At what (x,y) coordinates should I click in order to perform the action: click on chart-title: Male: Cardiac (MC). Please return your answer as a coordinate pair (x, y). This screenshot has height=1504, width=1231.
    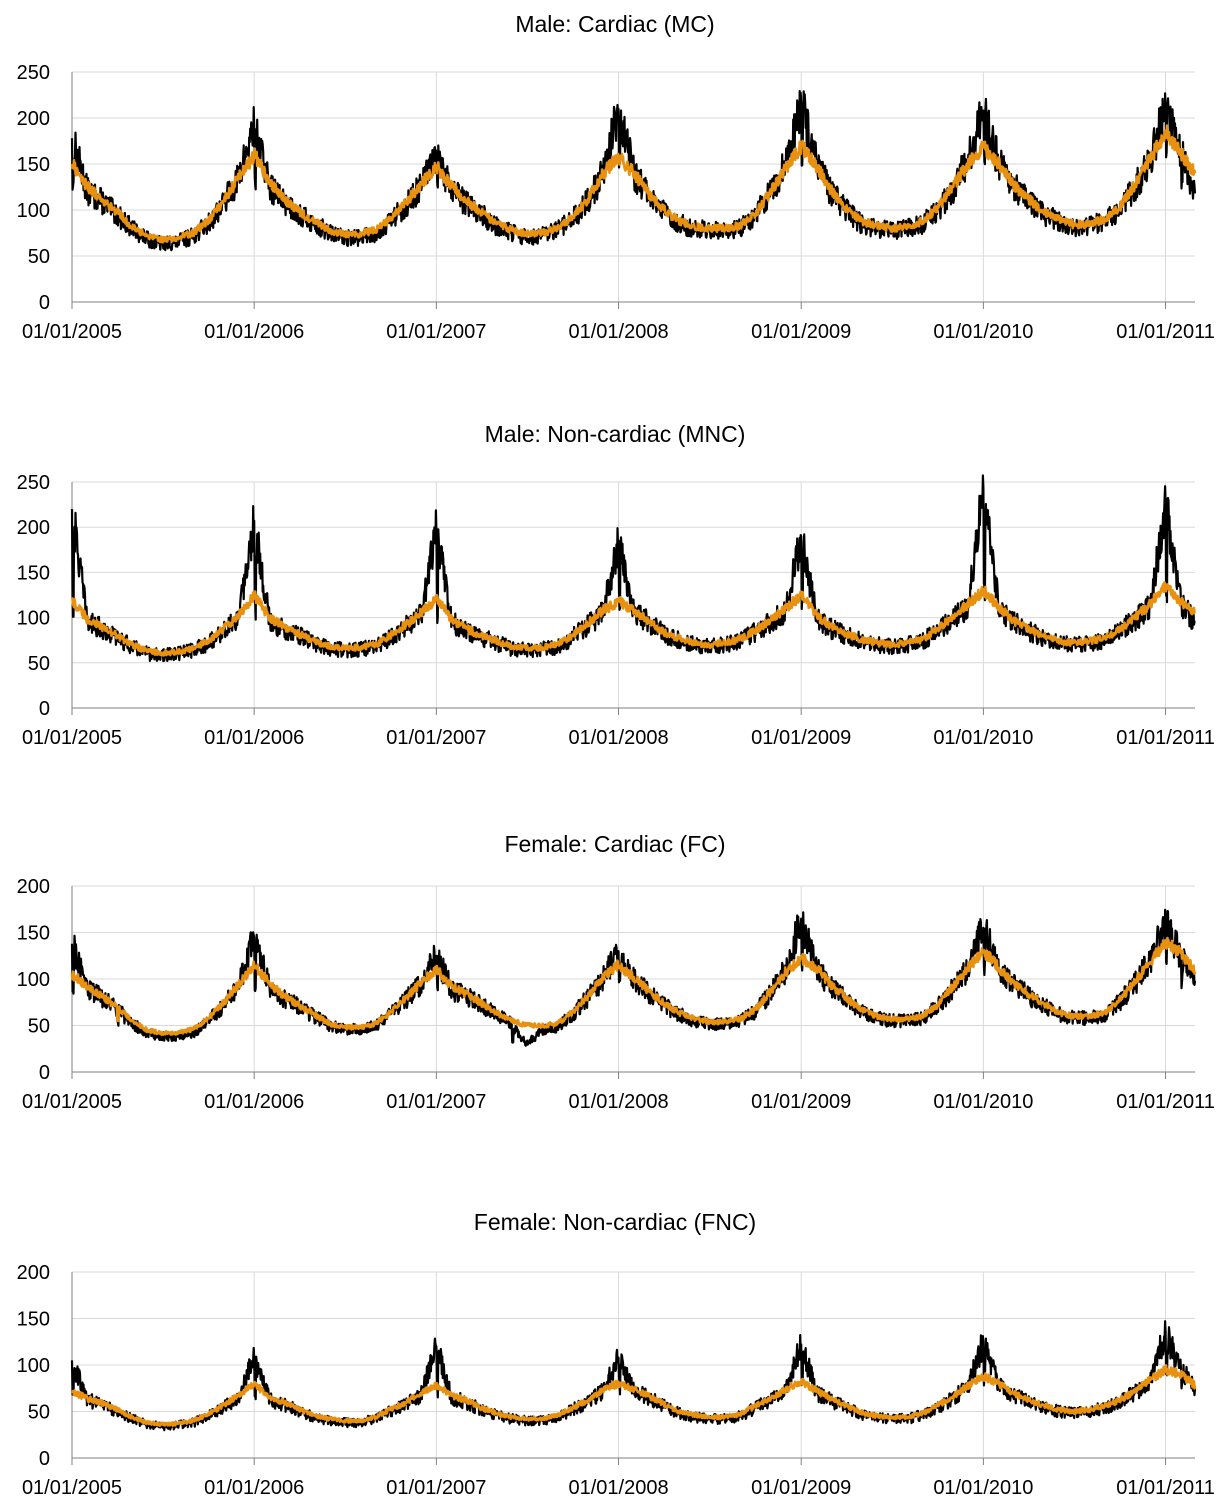
    Looking at the image, I should click on (614, 24).